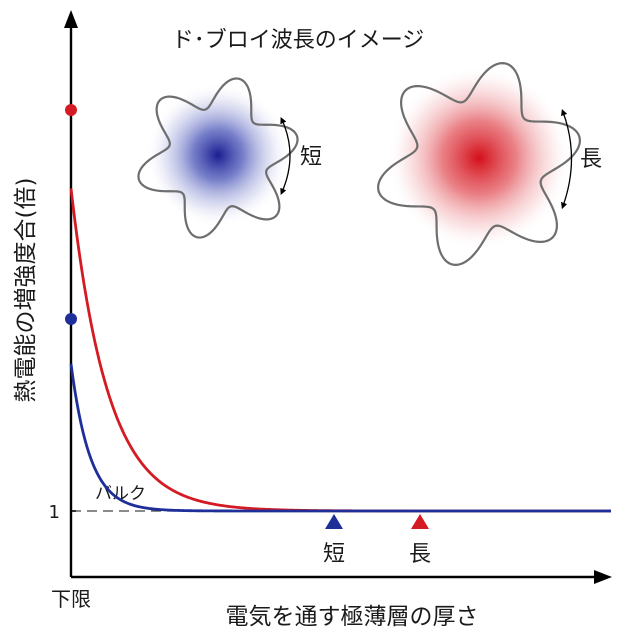 Image resolution: width=619 pixels, height=634 pixels. Describe the element at coordinates (71, 19) in the screenshot. I see `y-axis-arrowhead` at that location.